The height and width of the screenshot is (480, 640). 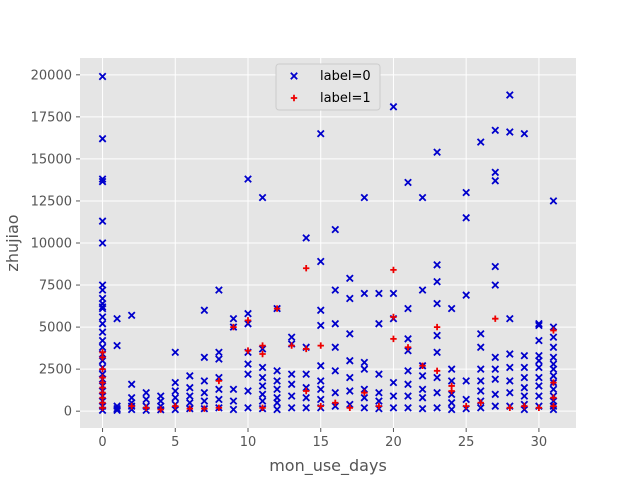 What do you see at coordinates (51, 159) in the screenshot?
I see `y-tick-label: 15000` at bounding box center [51, 159].